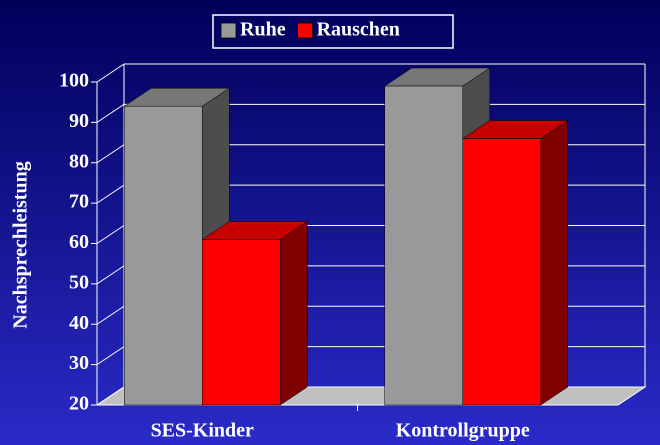  What do you see at coordinates (463, 431) in the screenshot?
I see `x-tick-label: Kontrollgruppe` at bounding box center [463, 431].